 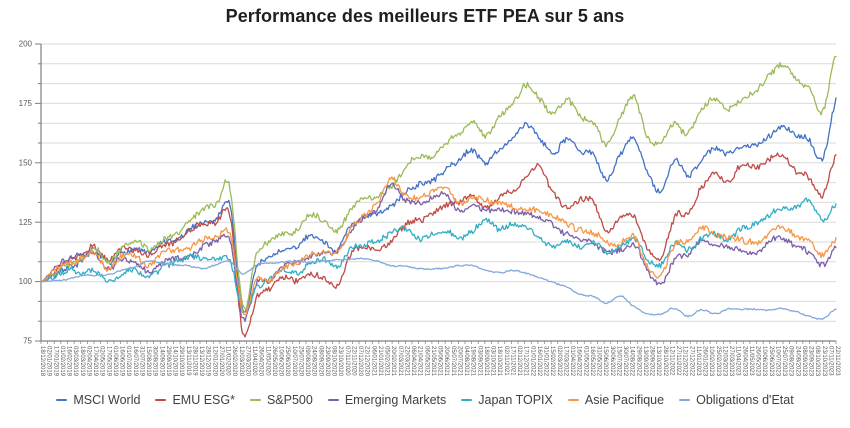 I want to click on y-axis-tick-label: 175, so click(x=26, y=103).